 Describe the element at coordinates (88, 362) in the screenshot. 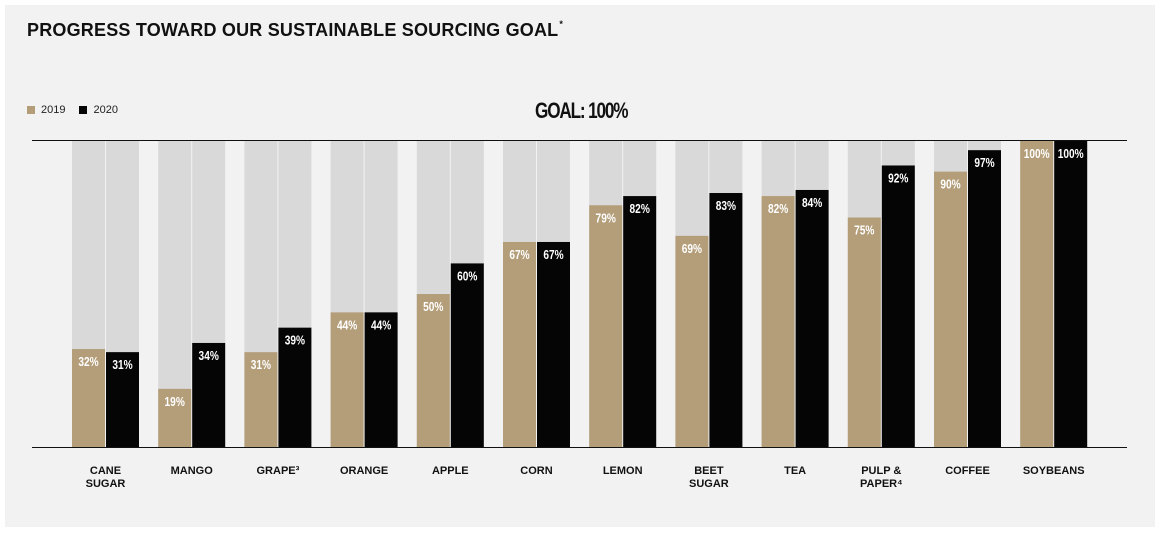

I see `data-label-2019: 32%` at that location.